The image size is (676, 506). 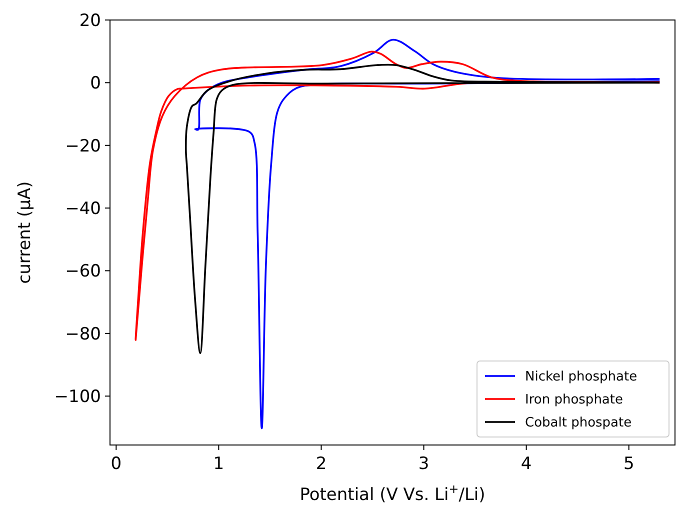 What do you see at coordinates (83, 146) in the screenshot?
I see `y-tick-label: −20` at bounding box center [83, 146].